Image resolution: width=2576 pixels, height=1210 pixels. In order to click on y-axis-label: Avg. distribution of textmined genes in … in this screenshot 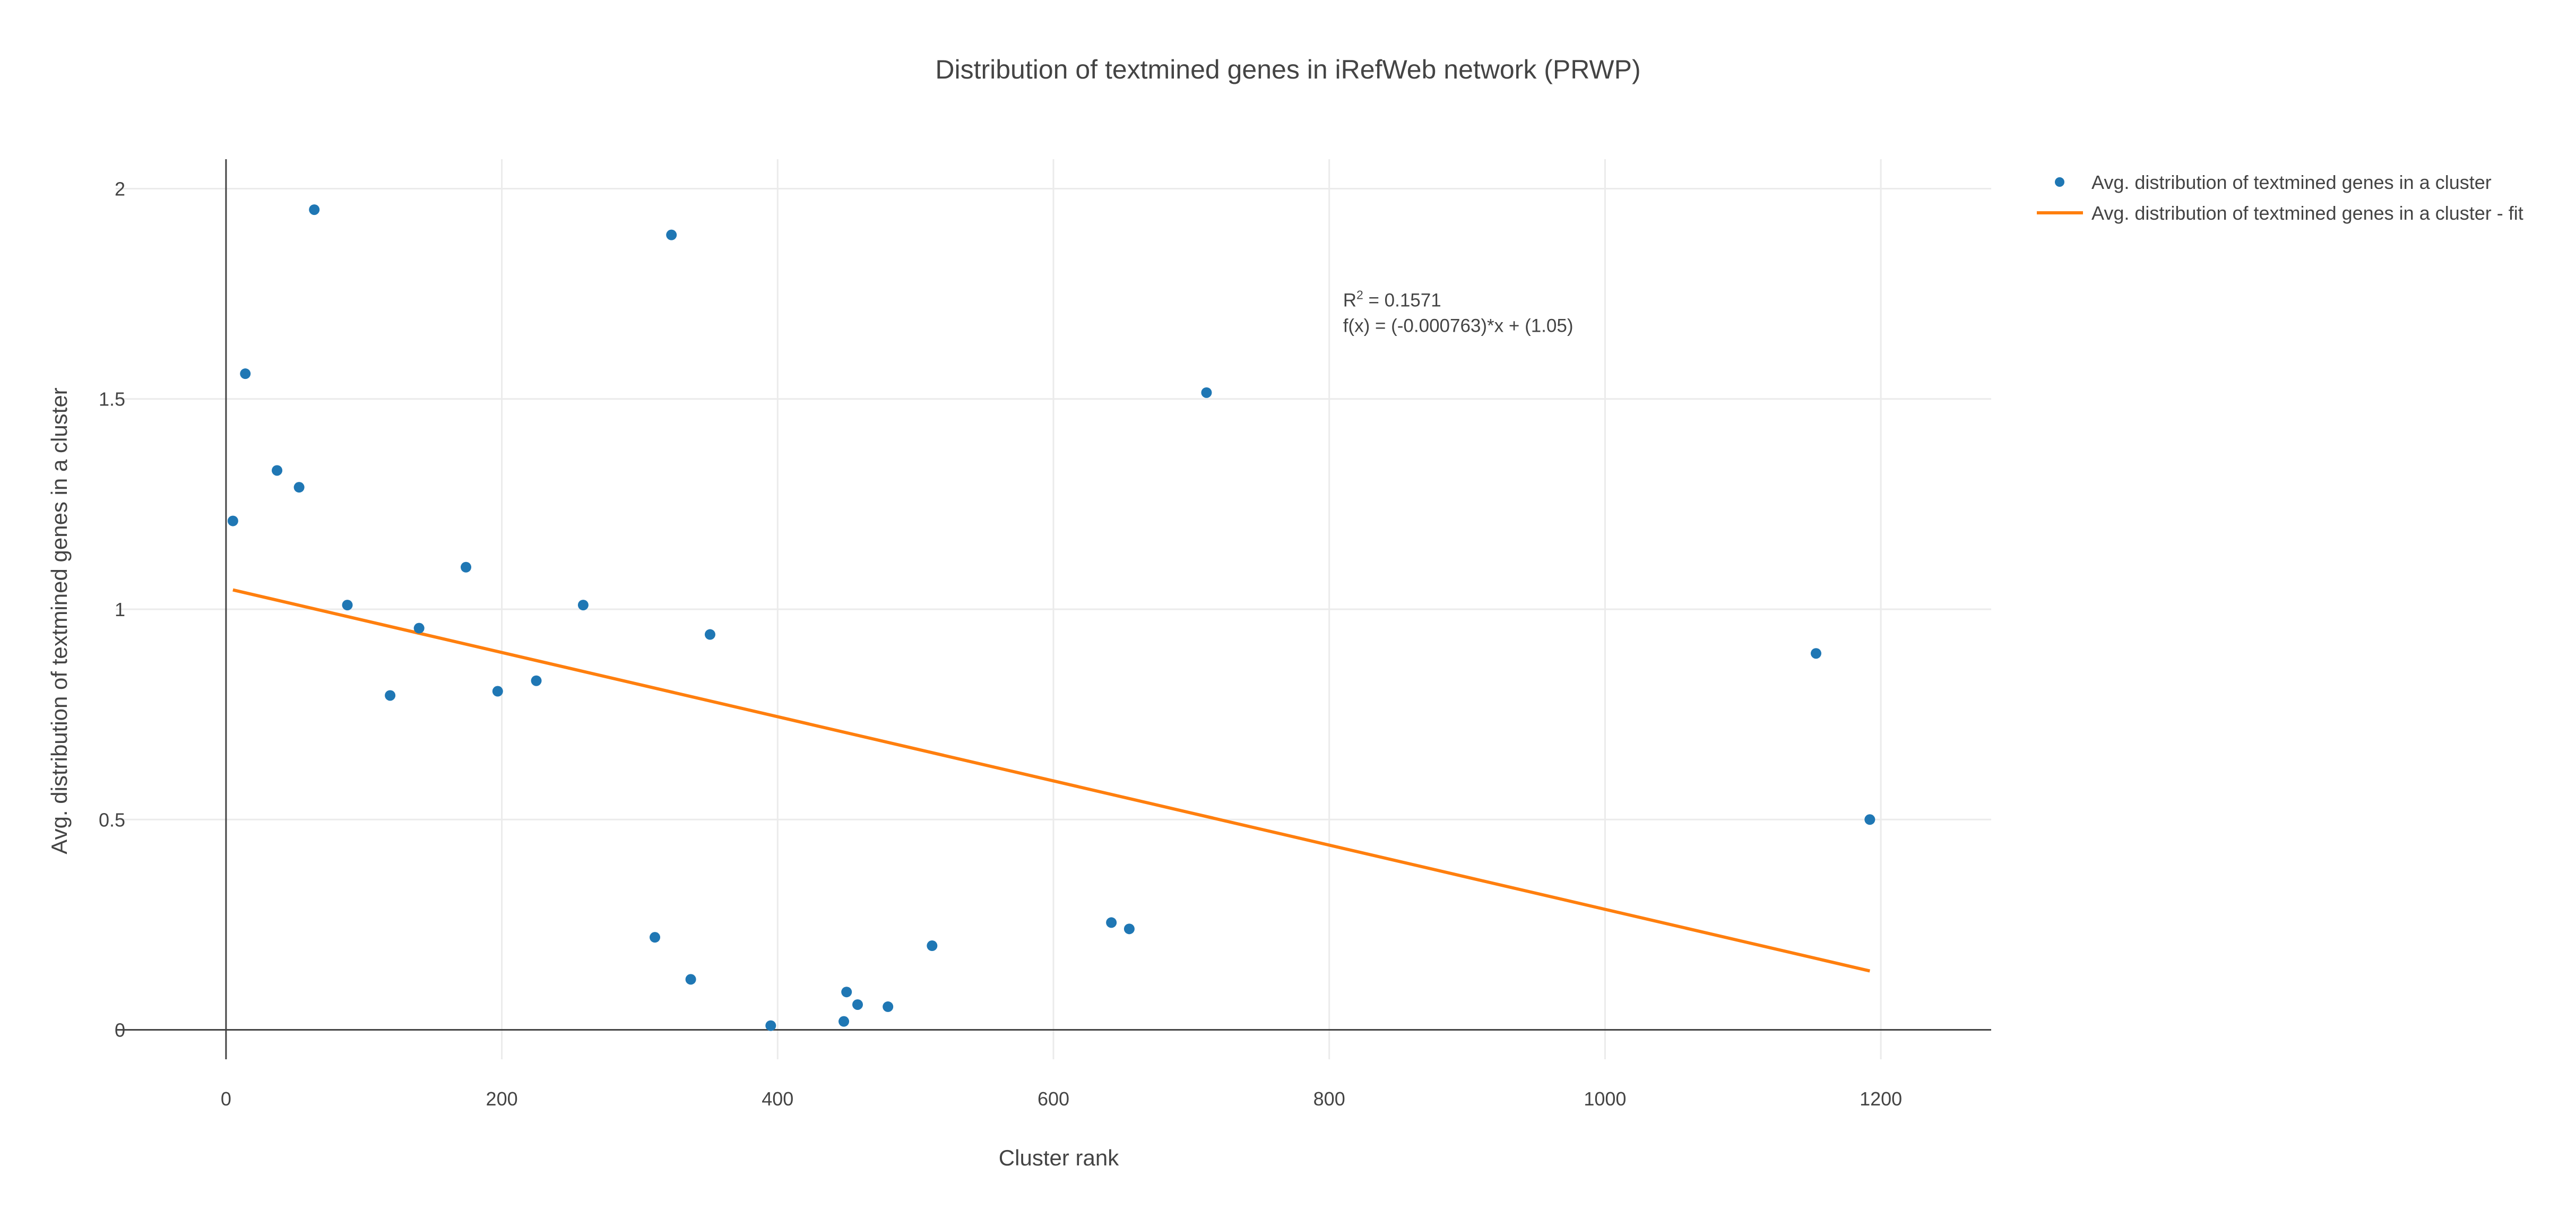, I will do `click(60, 620)`.